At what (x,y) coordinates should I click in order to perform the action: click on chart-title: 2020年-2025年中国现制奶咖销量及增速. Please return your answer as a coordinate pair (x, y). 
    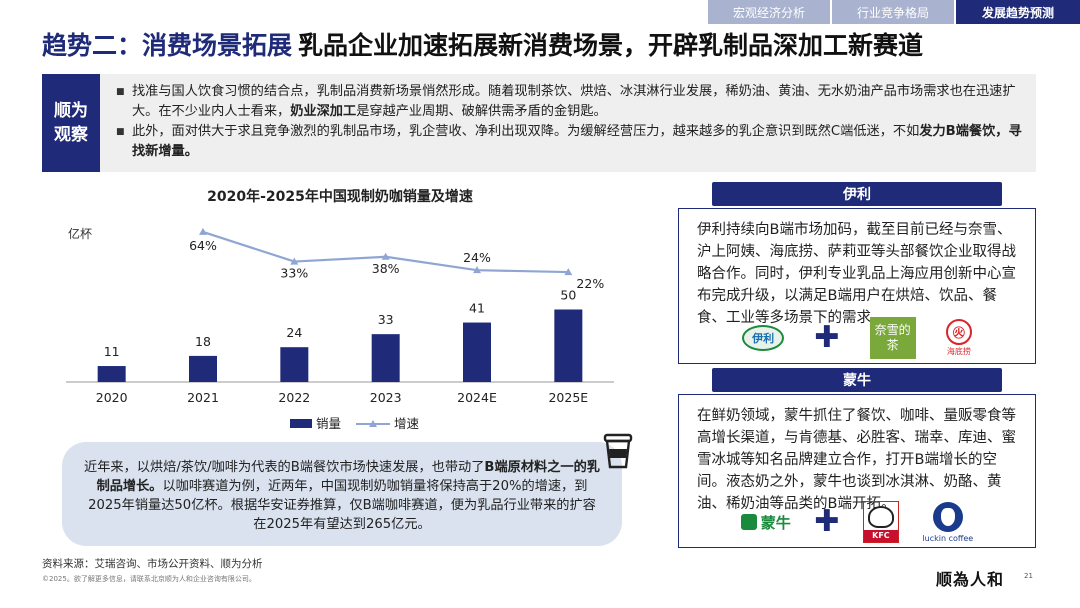
    Looking at the image, I should click on (340, 197).